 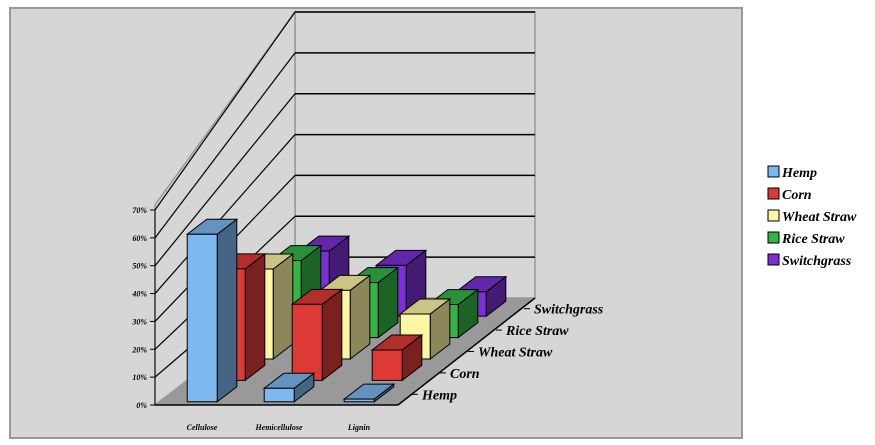 What do you see at coordinates (515, 353) in the screenshot?
I see `series-axis-label: Wheat Straw` at bounding box center [515, 353].